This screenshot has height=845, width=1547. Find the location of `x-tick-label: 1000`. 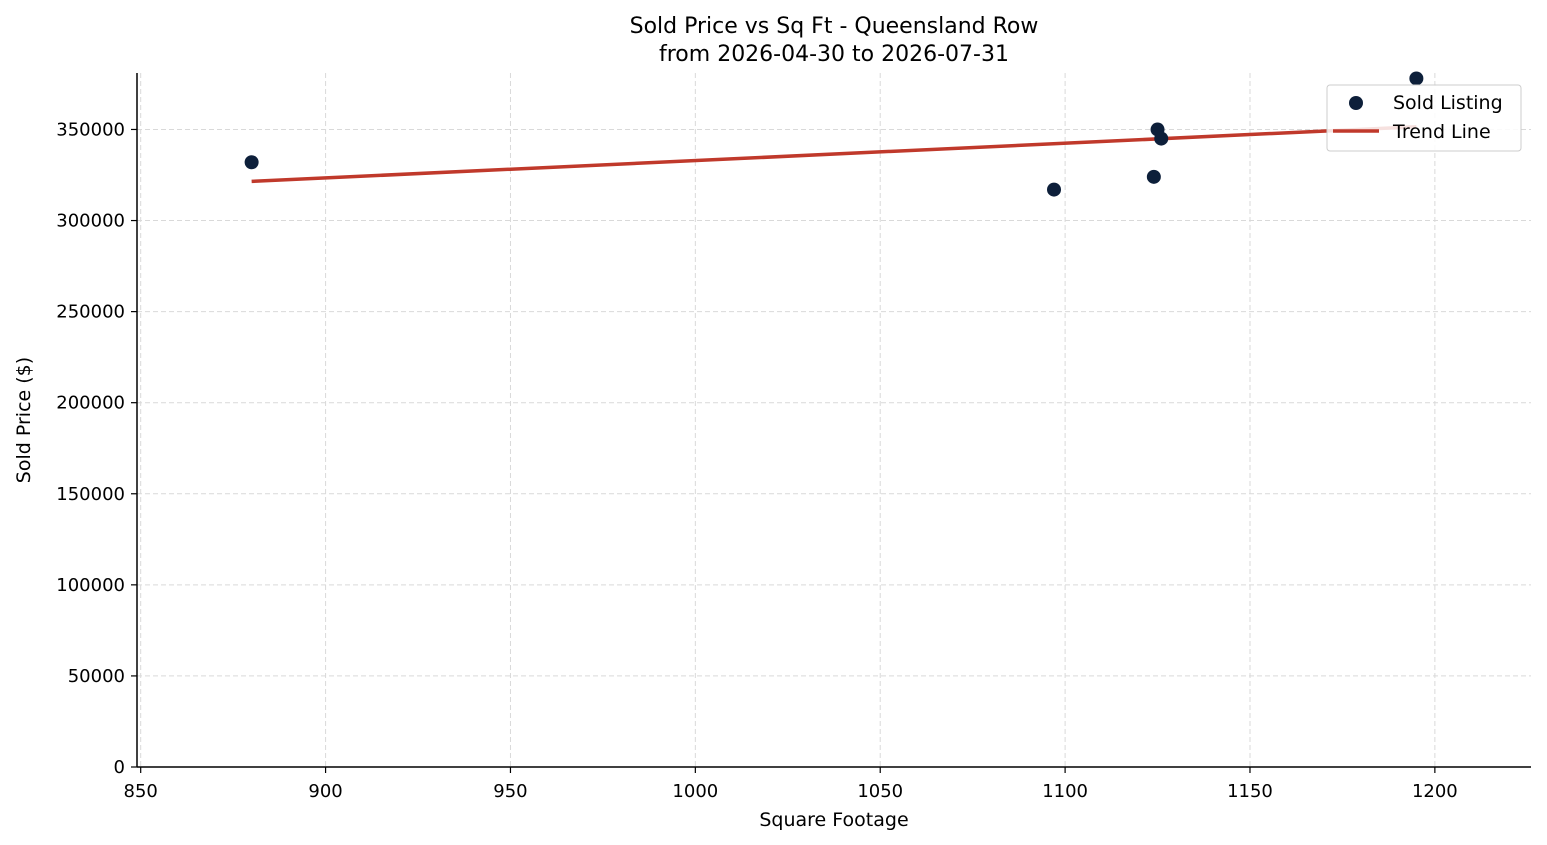

x-tick-label: 1000 is located at coordinates (695, 791).